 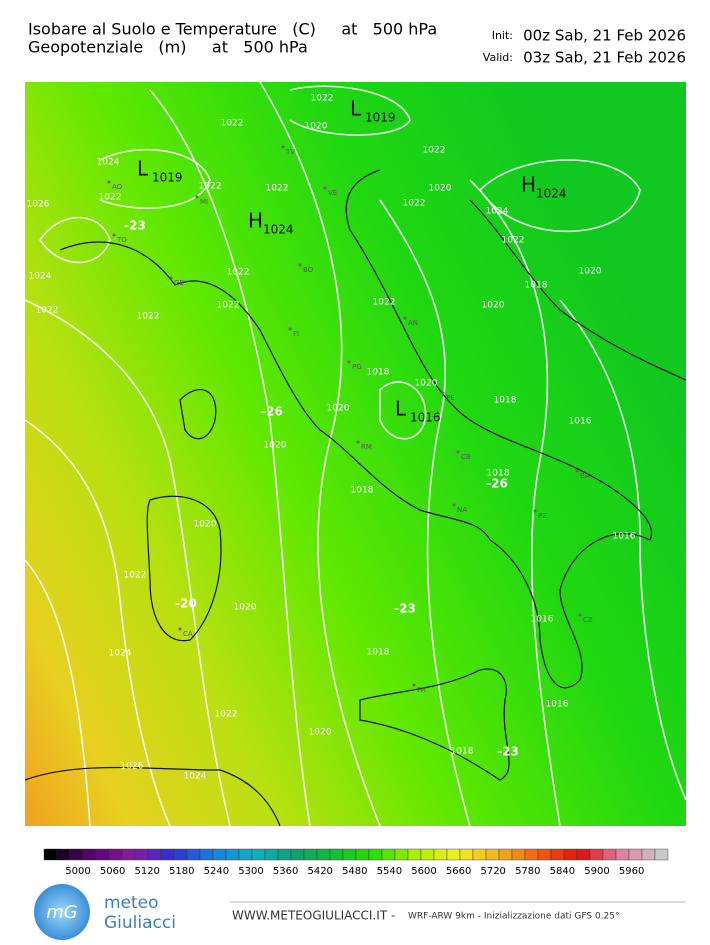 I want to click on pressure-center-value: 1016, so click(x=425, y=418).